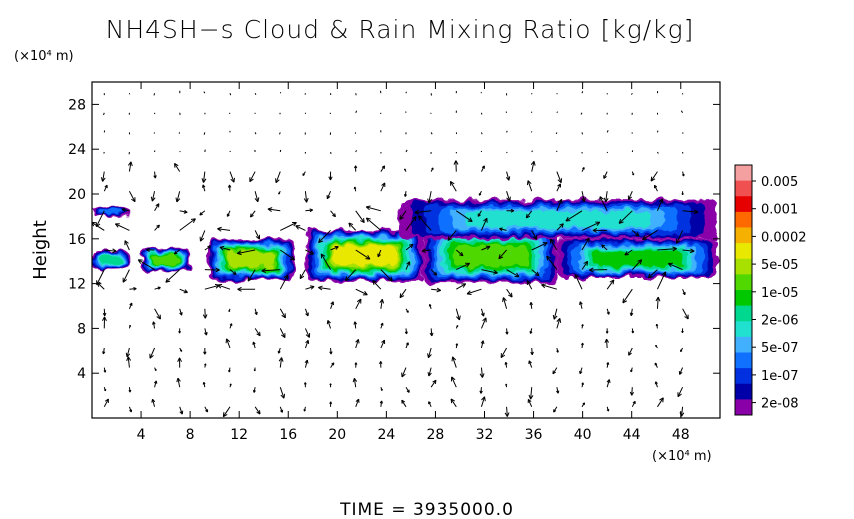  I want to click on y-tick-label: 12, so click(77, 285).